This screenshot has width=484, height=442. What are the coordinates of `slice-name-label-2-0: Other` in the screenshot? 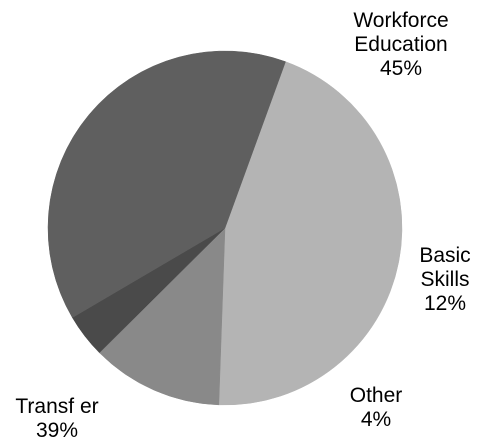 It's located at (376, 395).